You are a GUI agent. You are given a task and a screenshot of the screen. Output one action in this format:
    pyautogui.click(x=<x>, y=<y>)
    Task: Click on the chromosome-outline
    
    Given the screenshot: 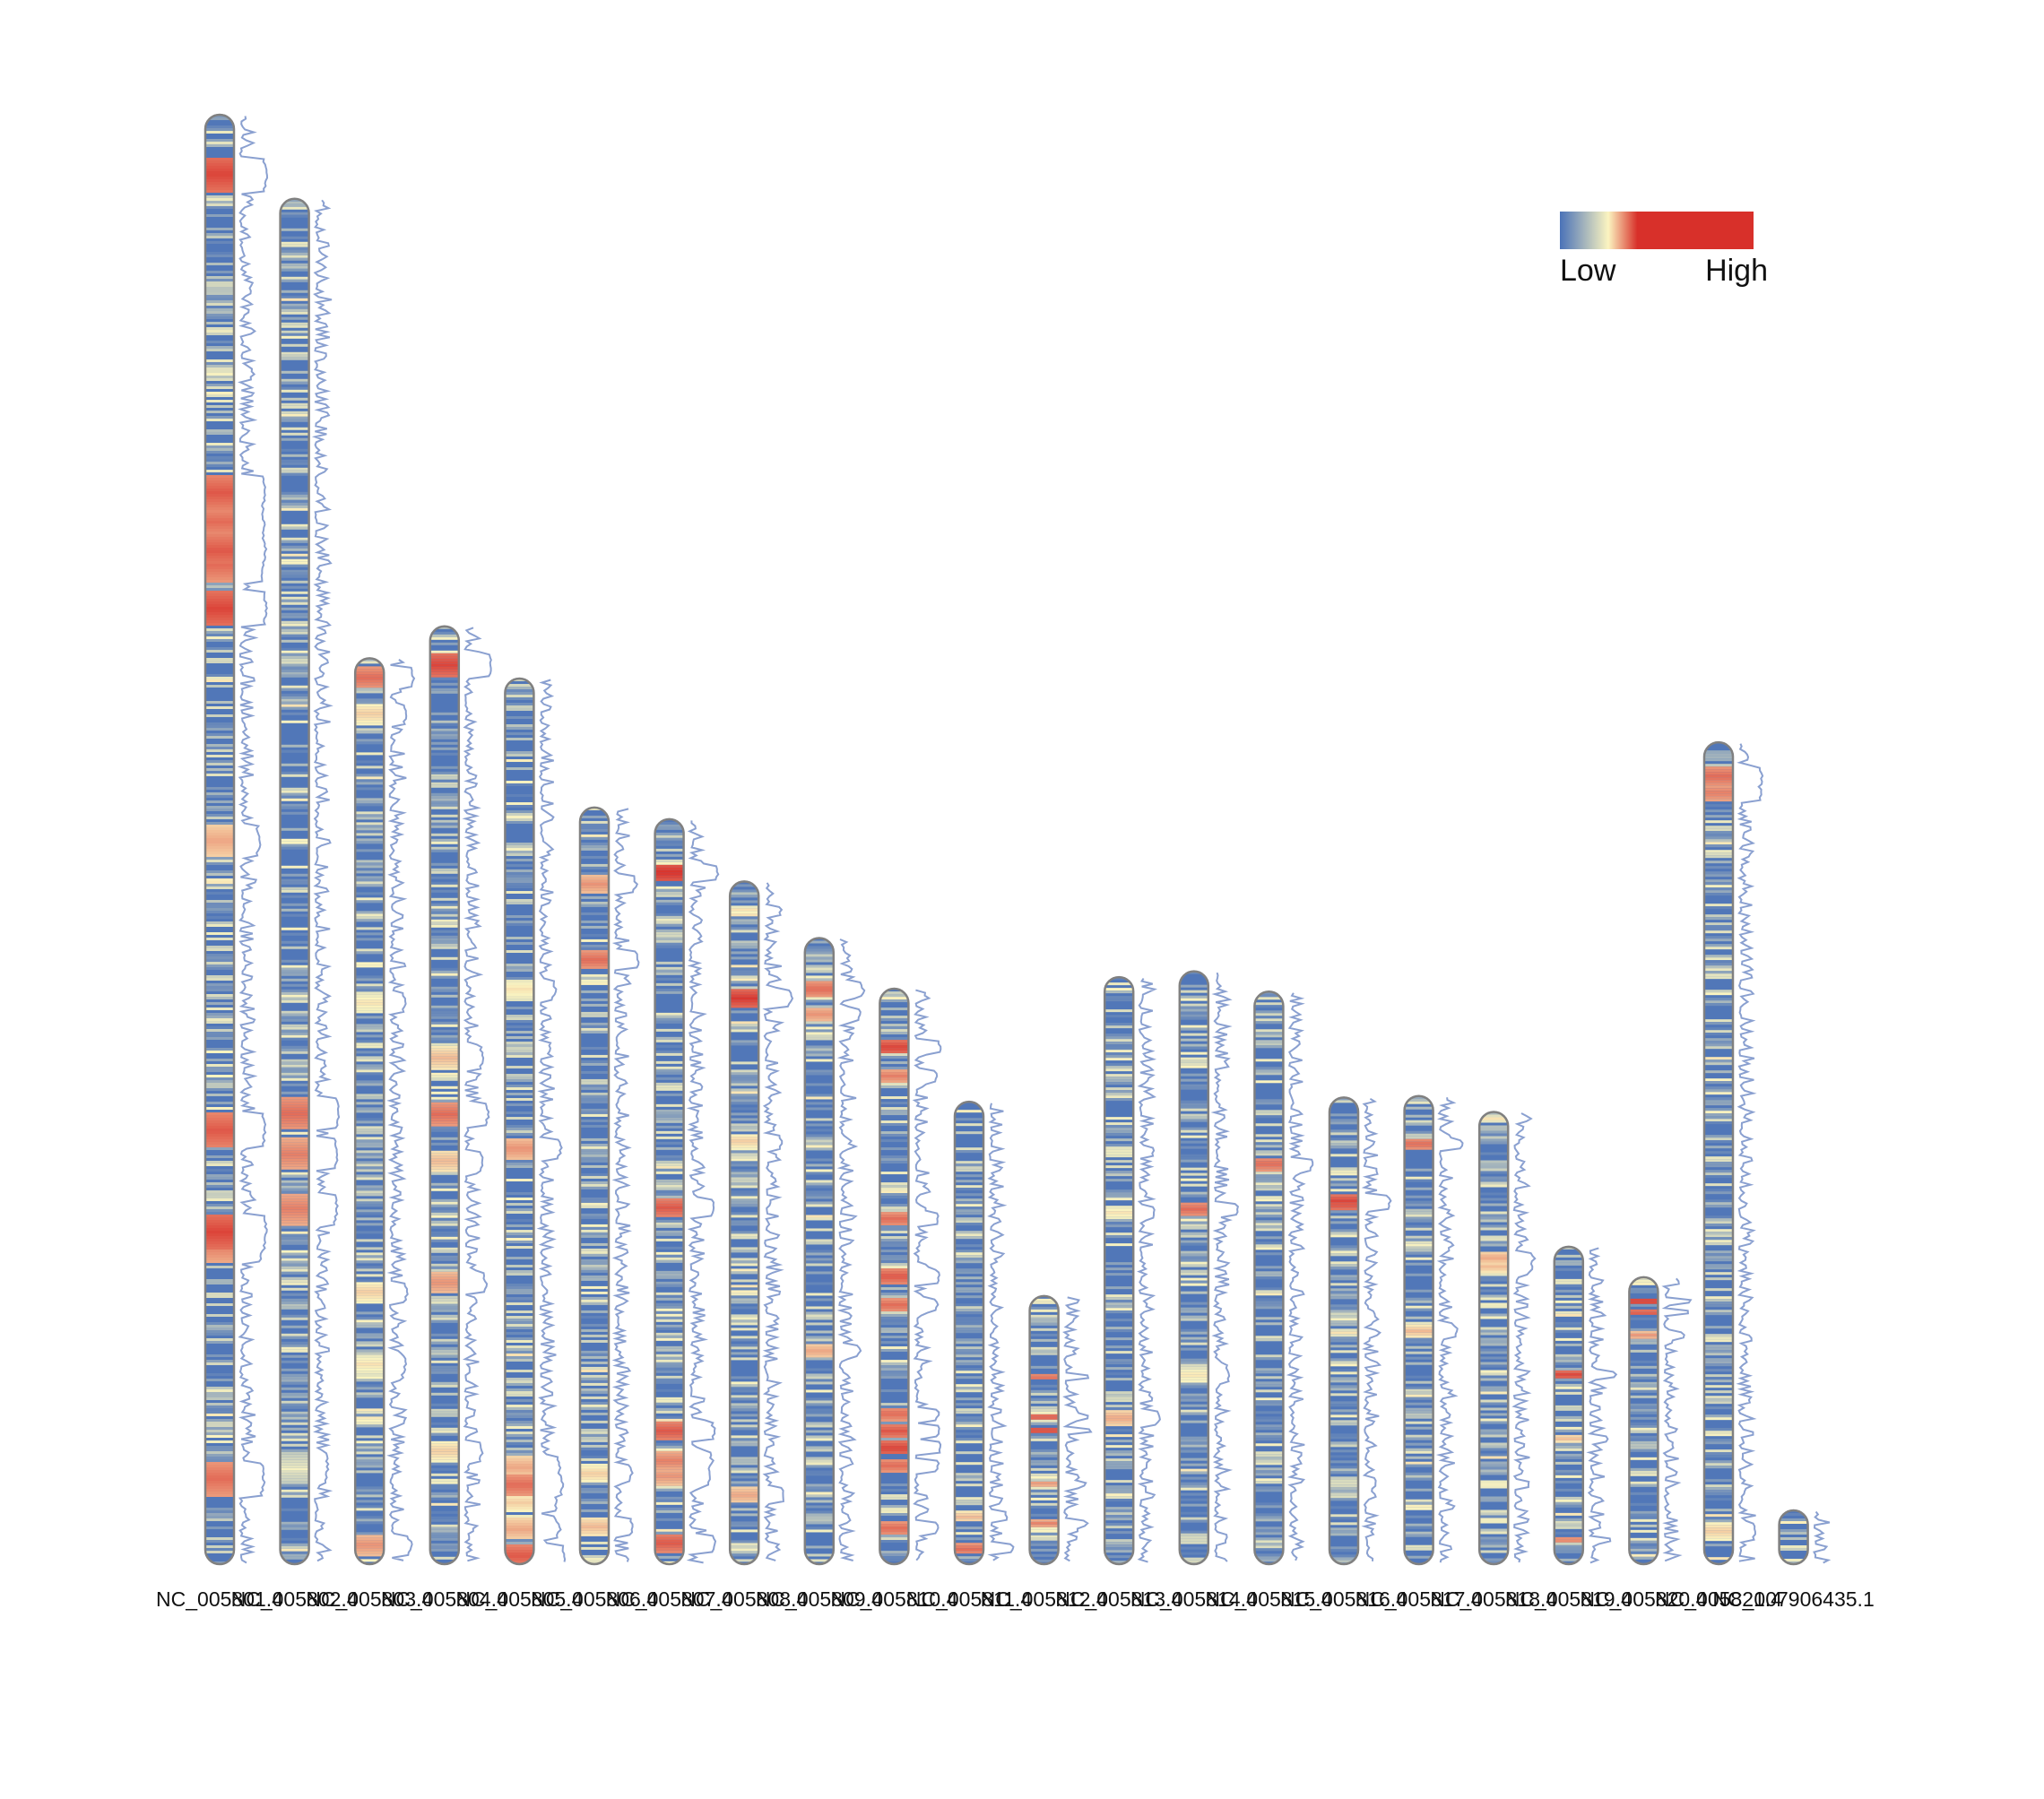 What is the action you would take?
    pyautogui.click(x=820, y=1251)
    